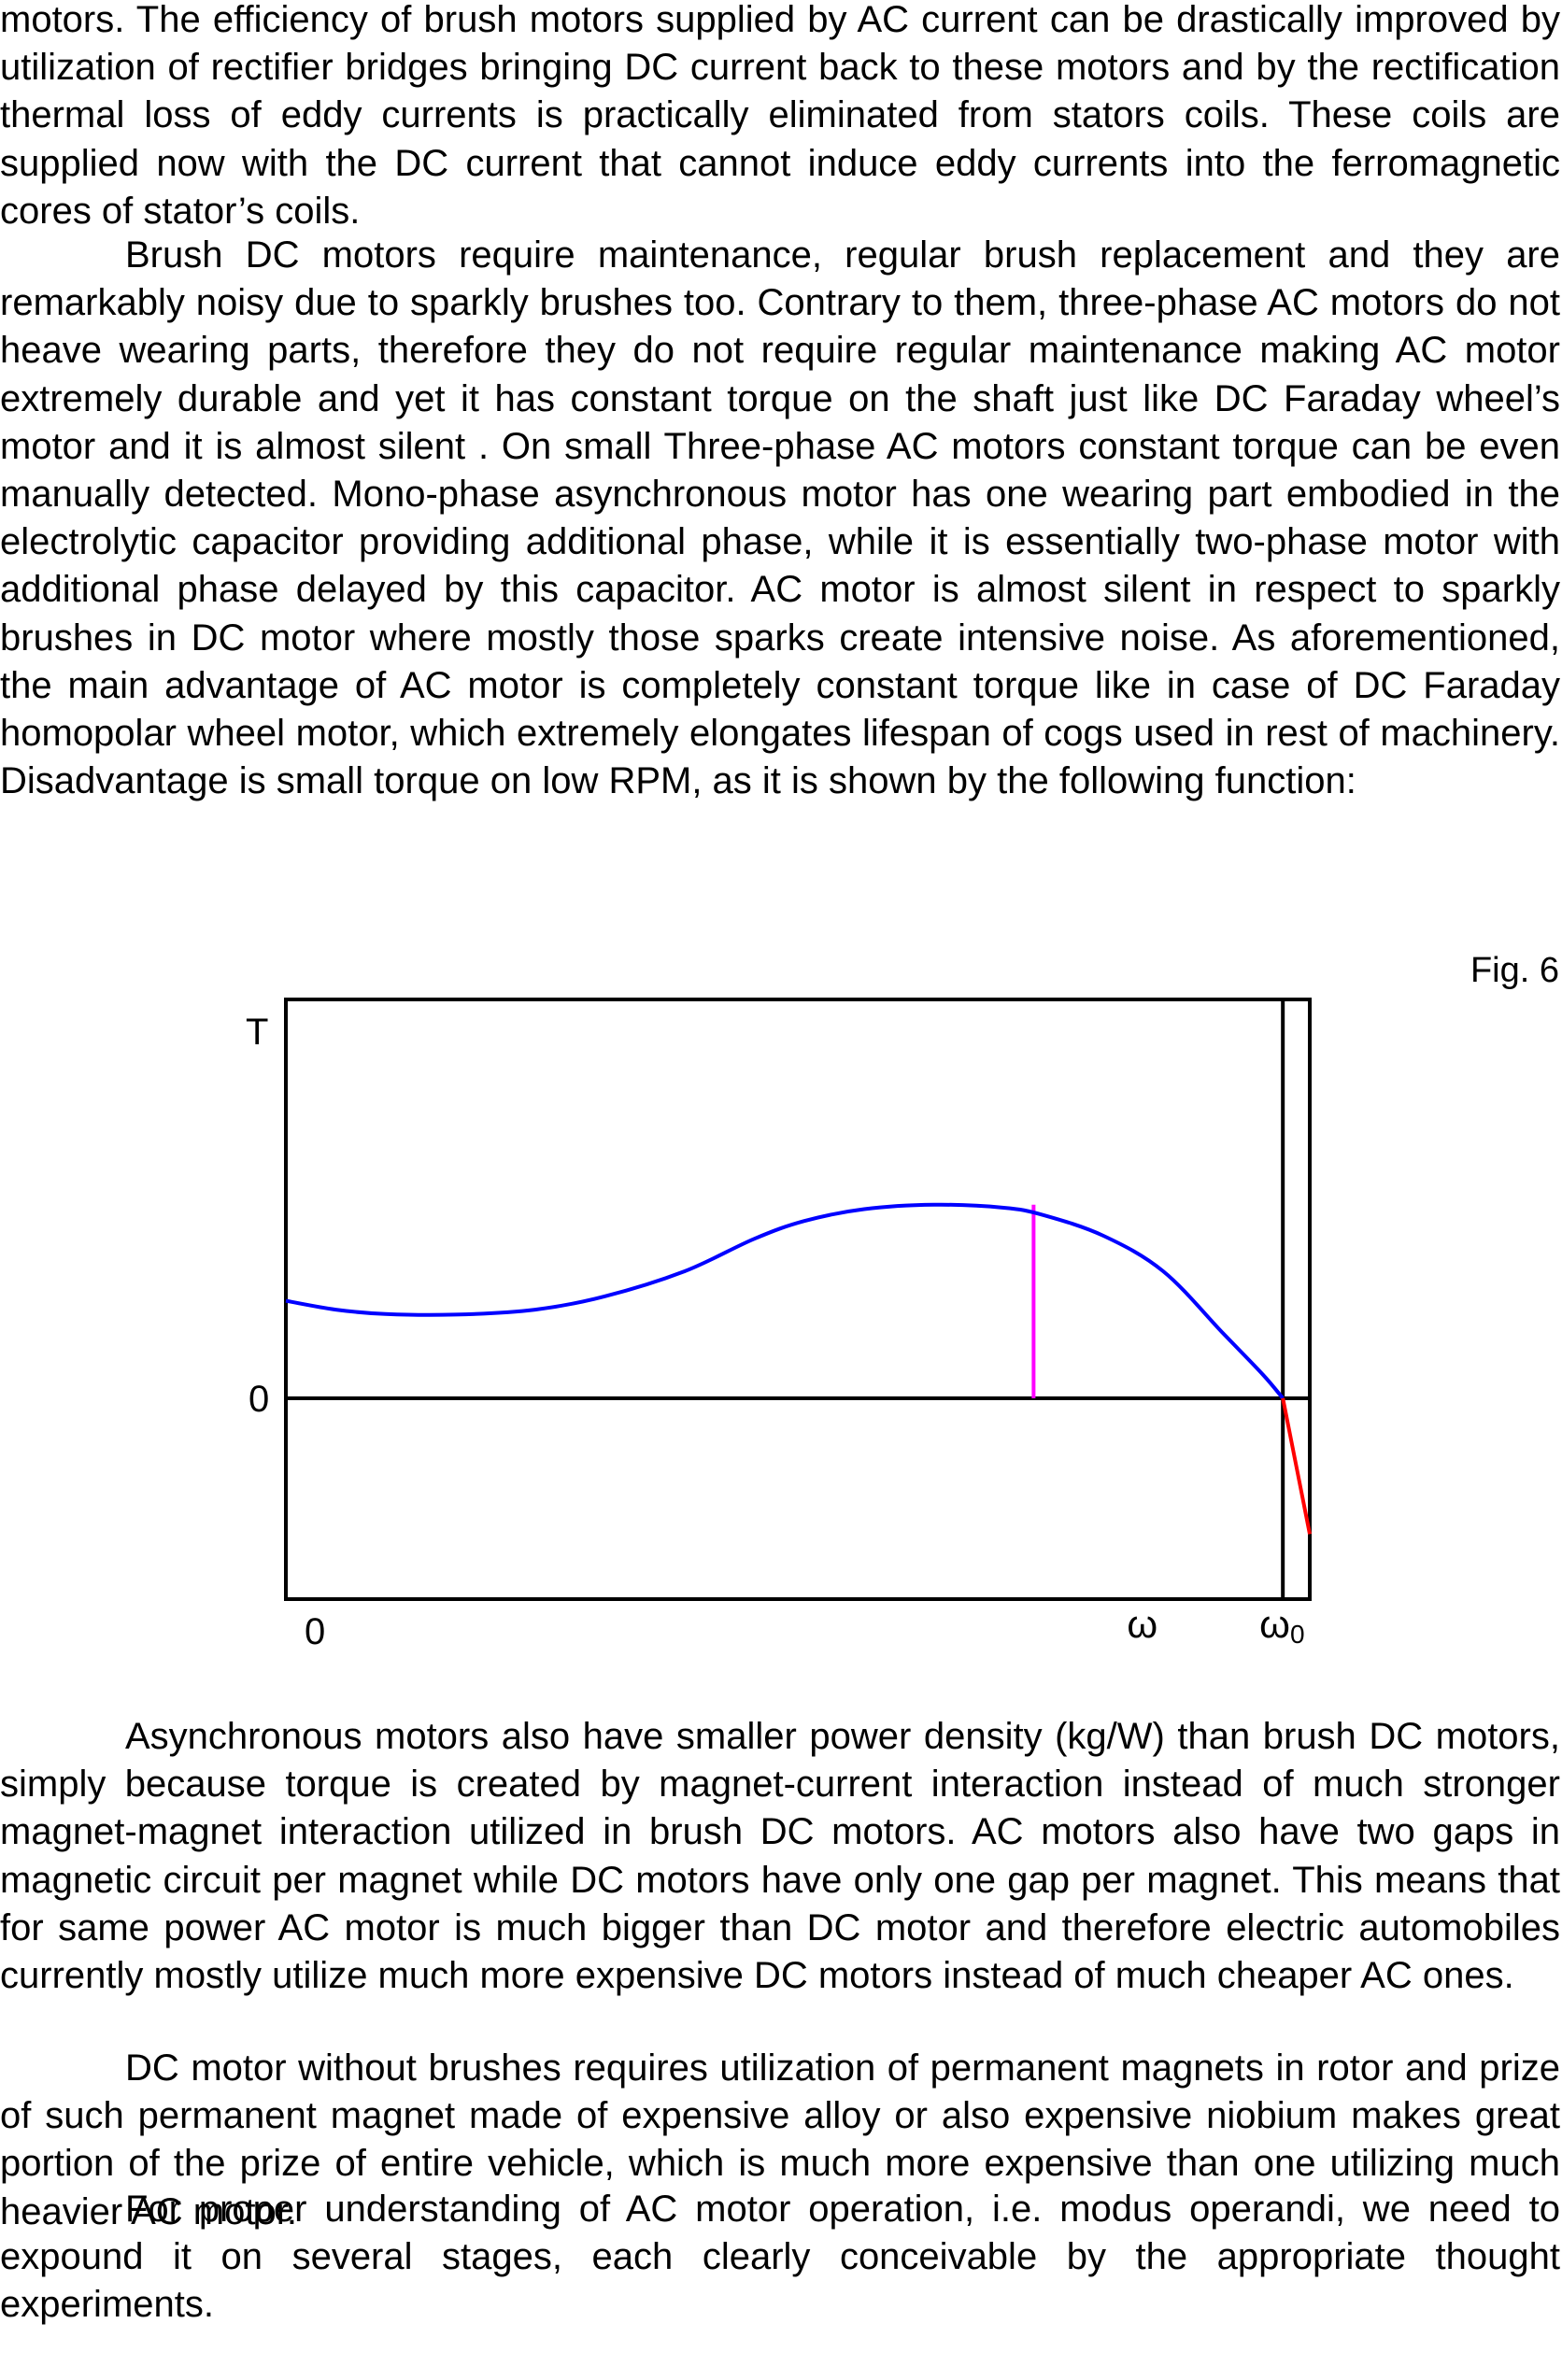 The height and width of the screenshot is (2380, 1562). I want to click on torque-curve-series, so click(785, 1301).